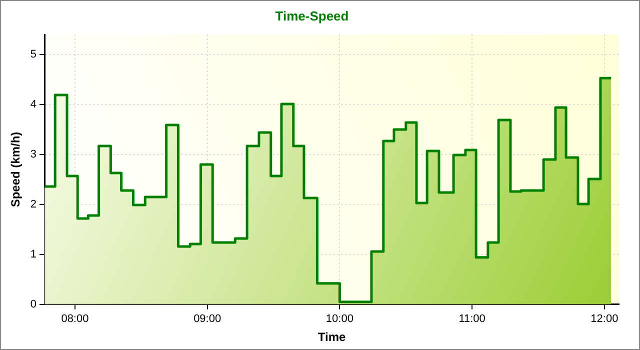 The width and height of the screenshot is (640, 350). I want to click on y-tick-label: 4, so click(33, 104).